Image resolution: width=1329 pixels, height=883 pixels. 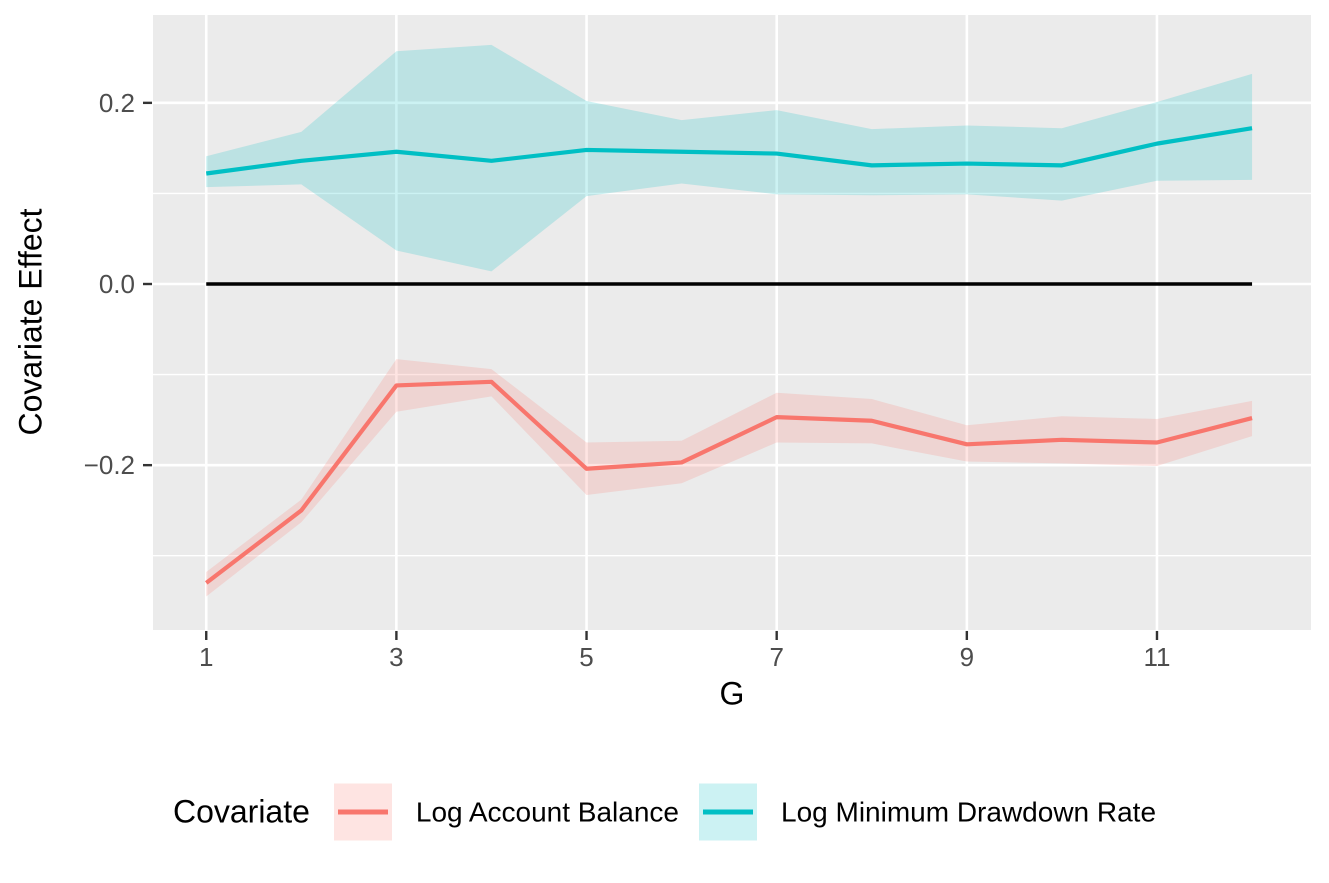 What do you see at coordinates (586, 657) in the screenshot?
I see `x-tick-label: 5` at bounding box center [586, 657].